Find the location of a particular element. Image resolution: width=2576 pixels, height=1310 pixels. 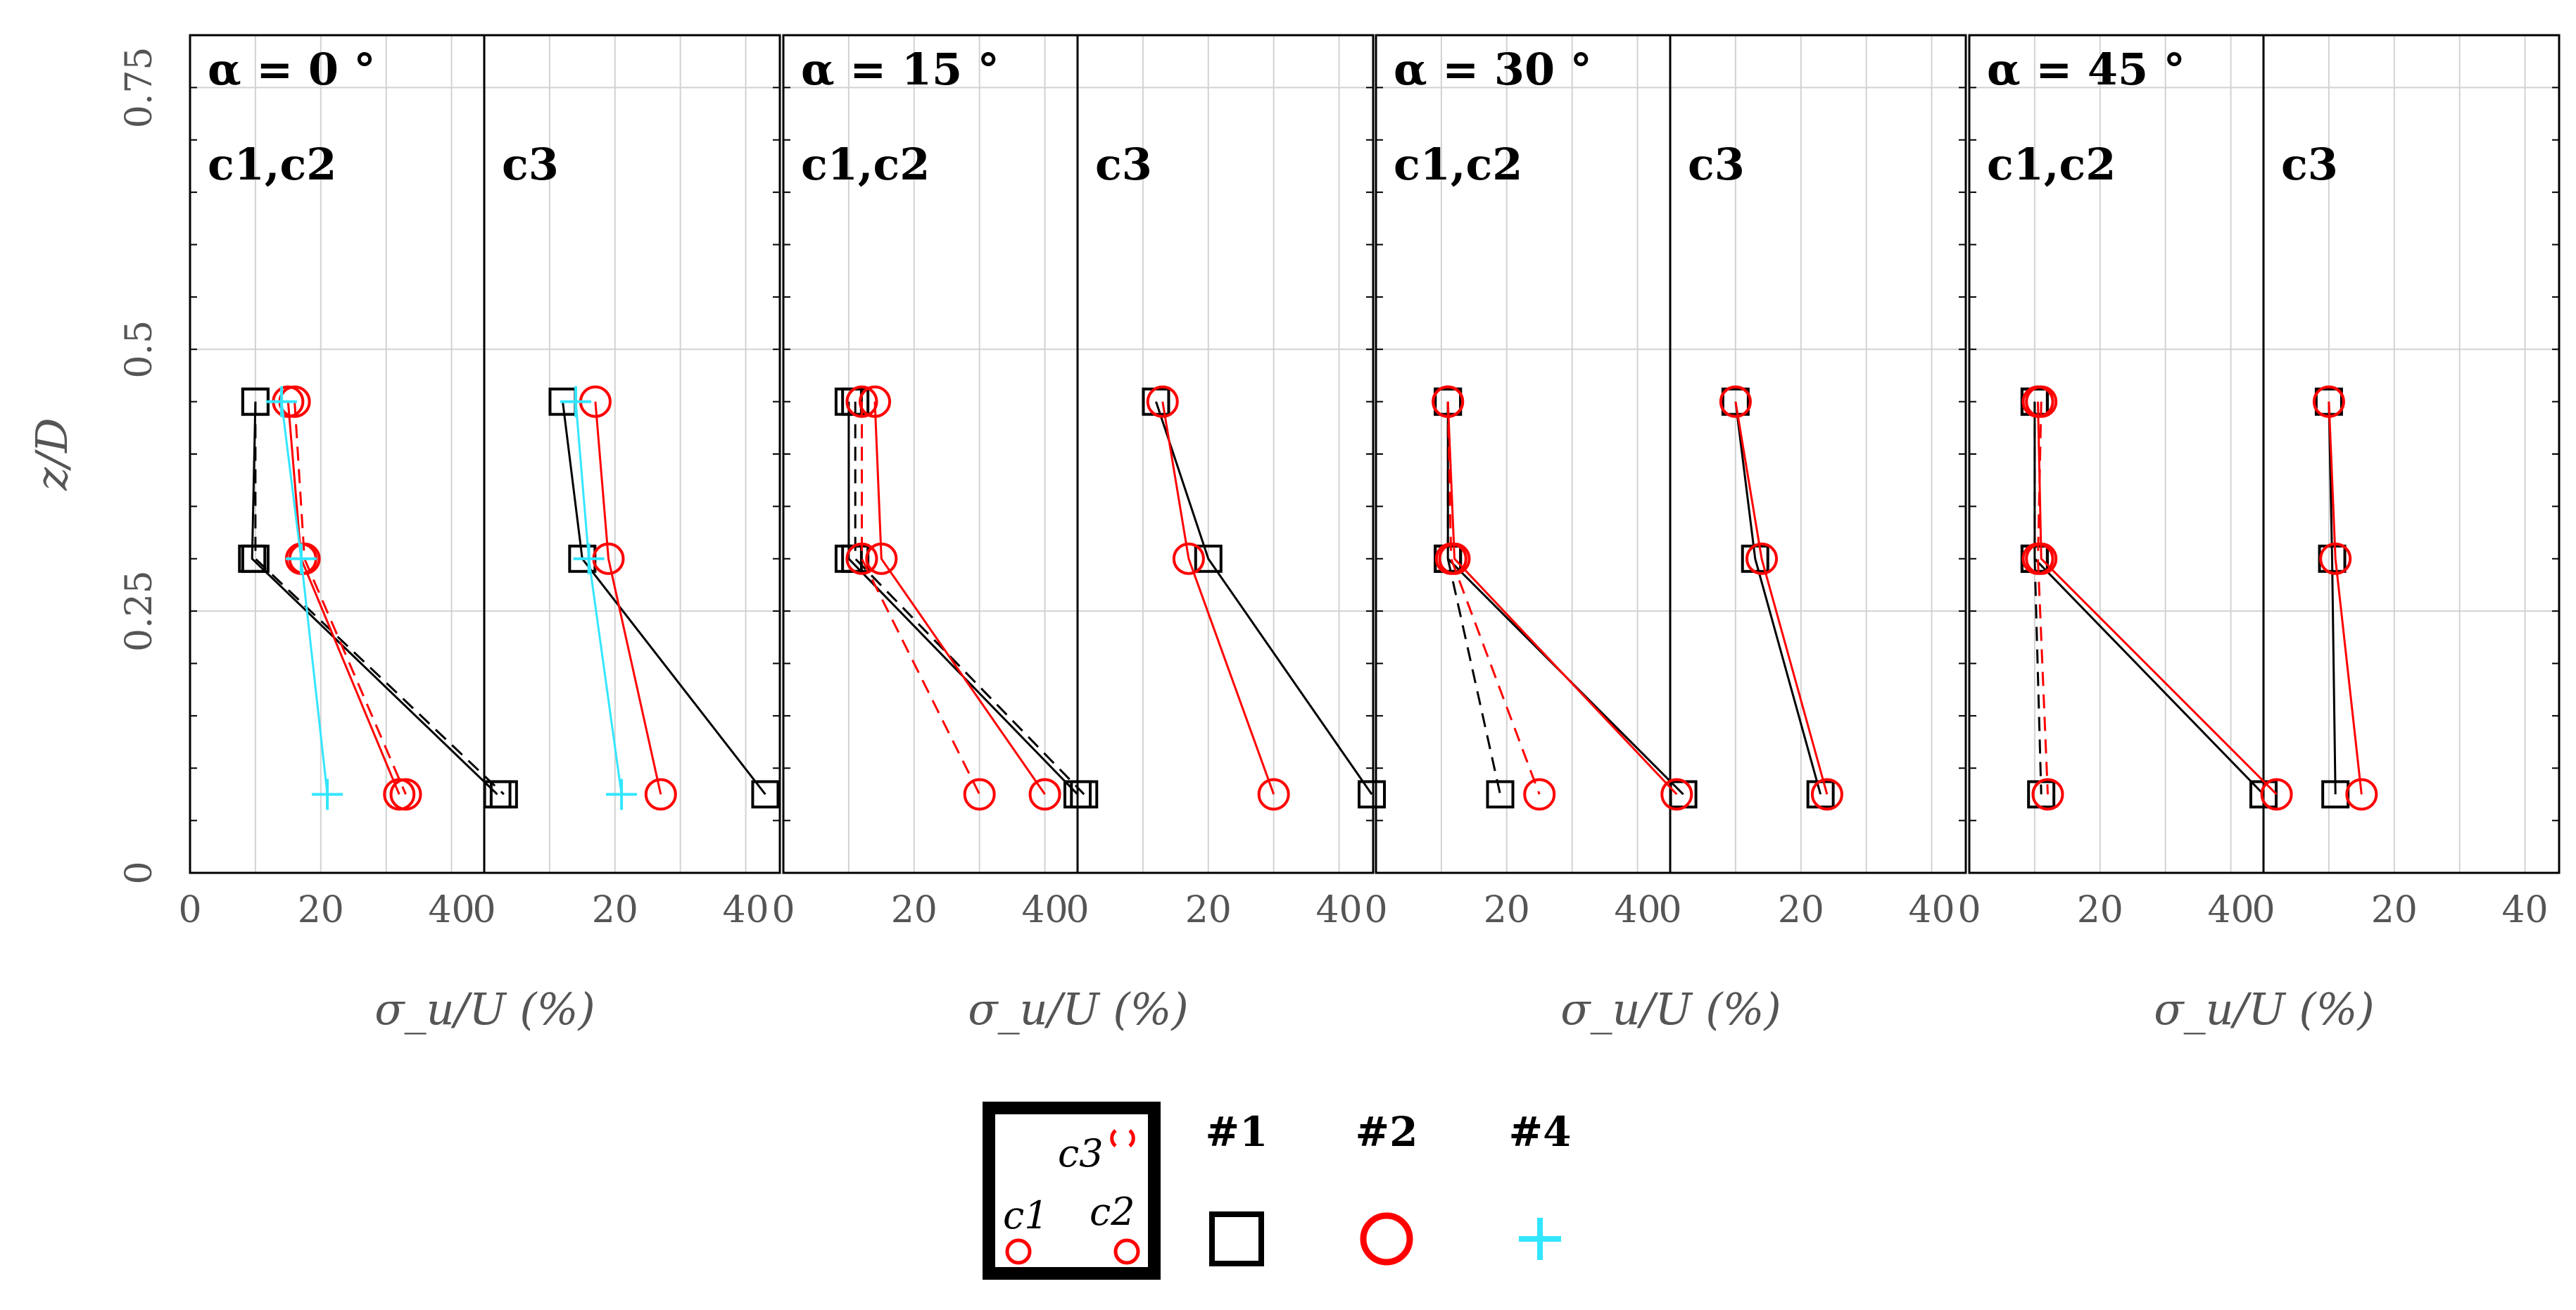

inset-label-c1: c1 is located at coordinates (1026, 1215).